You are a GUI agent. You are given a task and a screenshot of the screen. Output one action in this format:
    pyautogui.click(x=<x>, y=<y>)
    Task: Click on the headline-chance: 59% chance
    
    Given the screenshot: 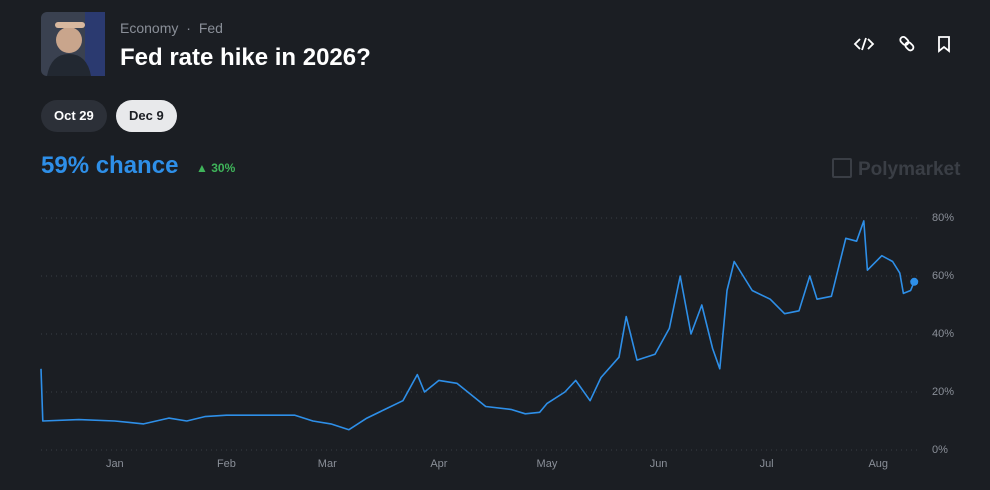 What is the action you would take?
    pyautogui.click(x=110, y=165)
    